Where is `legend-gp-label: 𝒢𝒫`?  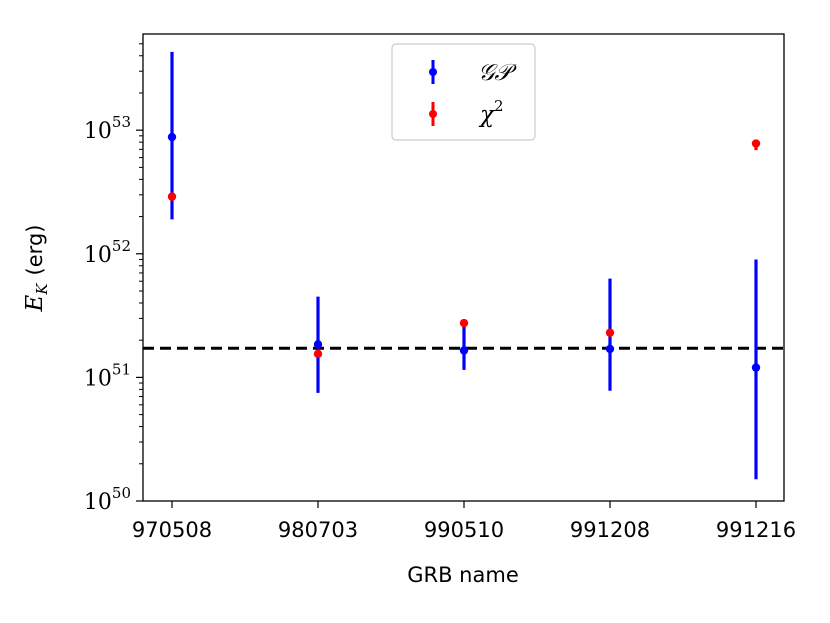
legend-gp-label: 𝒢𝒫 is located at coordinates (497, 73).